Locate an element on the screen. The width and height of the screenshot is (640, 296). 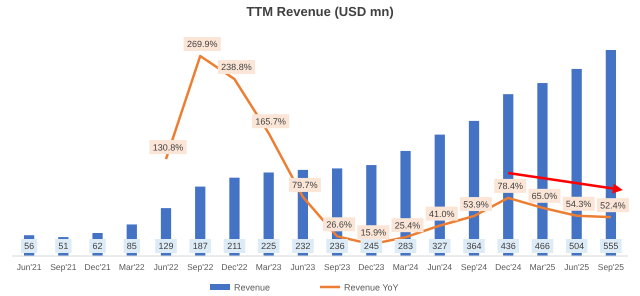
data-label: 232 is located at coordinates (302, 246).